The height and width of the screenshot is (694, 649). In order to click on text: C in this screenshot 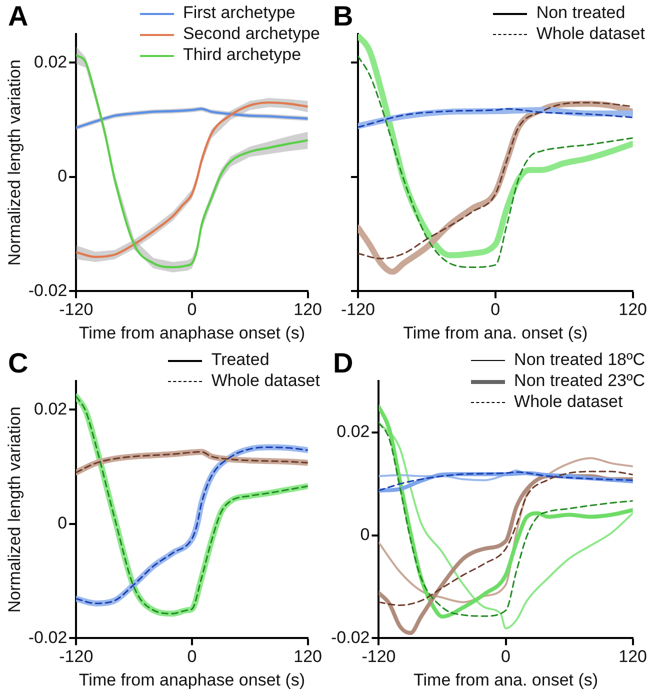, I will do `click(18, 363)`.